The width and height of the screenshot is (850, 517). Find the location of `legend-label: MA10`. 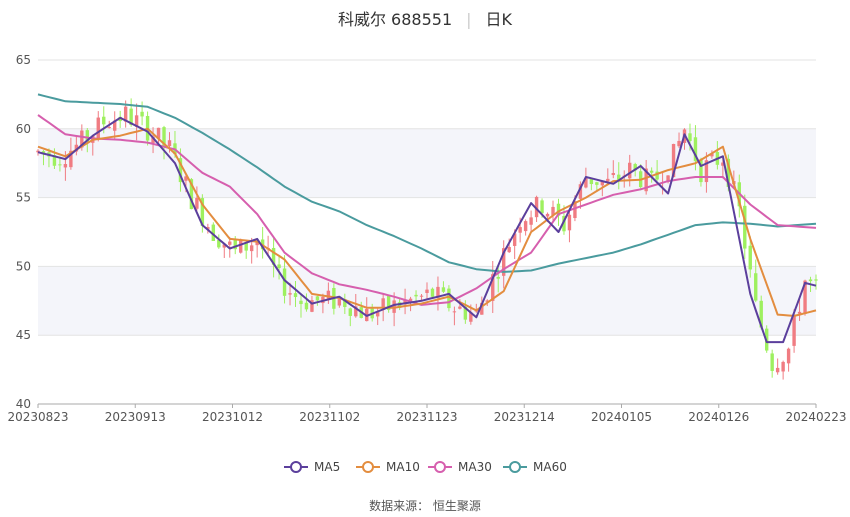

legend-label: MA10 is located at coordinates (403, 467).